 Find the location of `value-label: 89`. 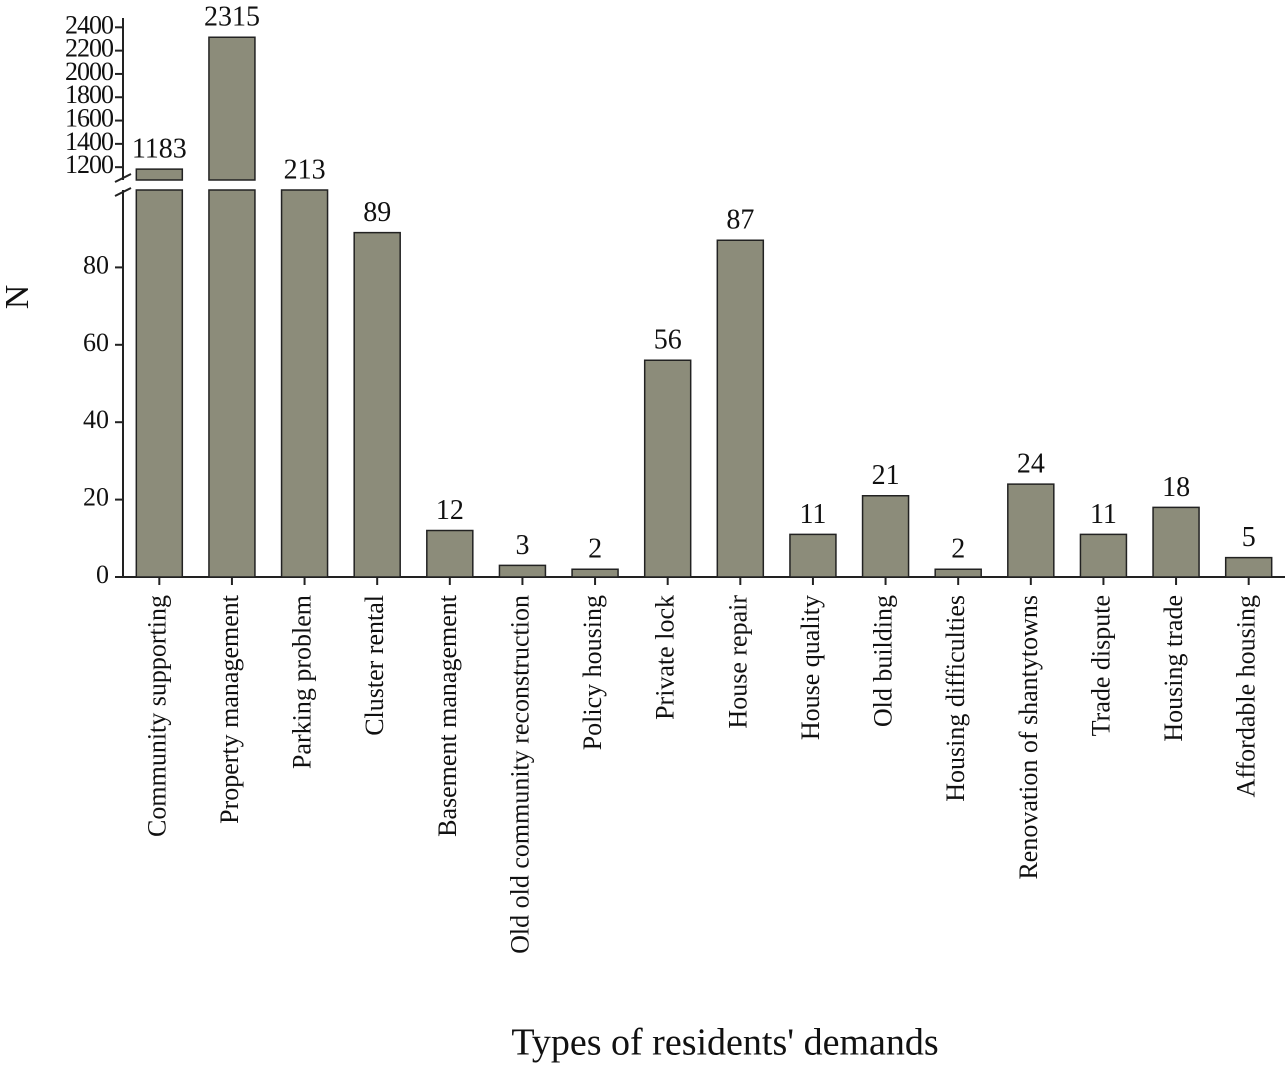

value-label: 89 is located at coordinates (377, 212).